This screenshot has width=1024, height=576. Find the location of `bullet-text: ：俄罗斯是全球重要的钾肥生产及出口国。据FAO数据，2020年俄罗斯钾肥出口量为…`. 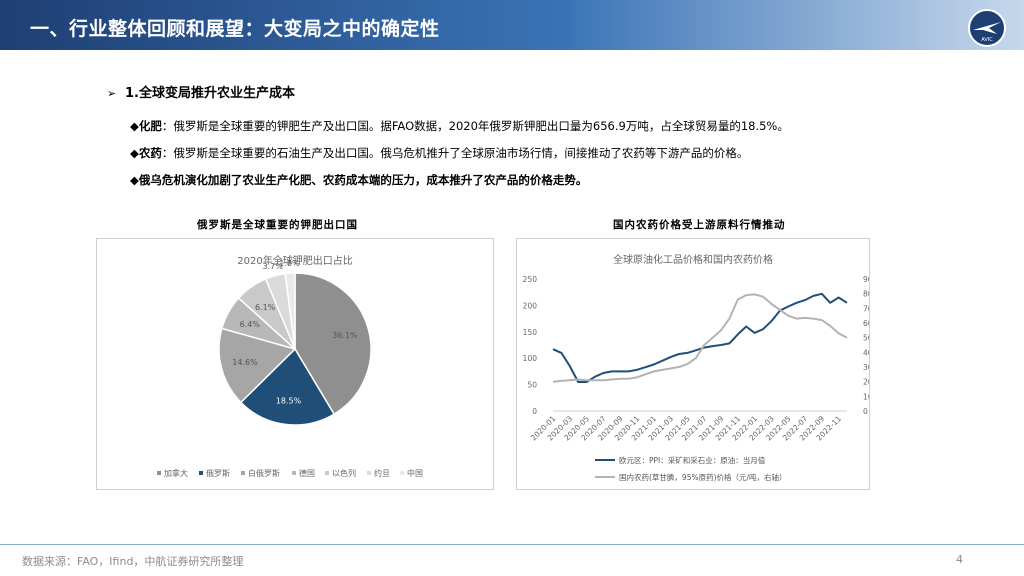

bullet-text: ：俄罗斯是全球重要的钾肥生产及出口国。据FAO数据，2020年俄罗斯钾肥出口量为… is located at coordinates (475, 126).